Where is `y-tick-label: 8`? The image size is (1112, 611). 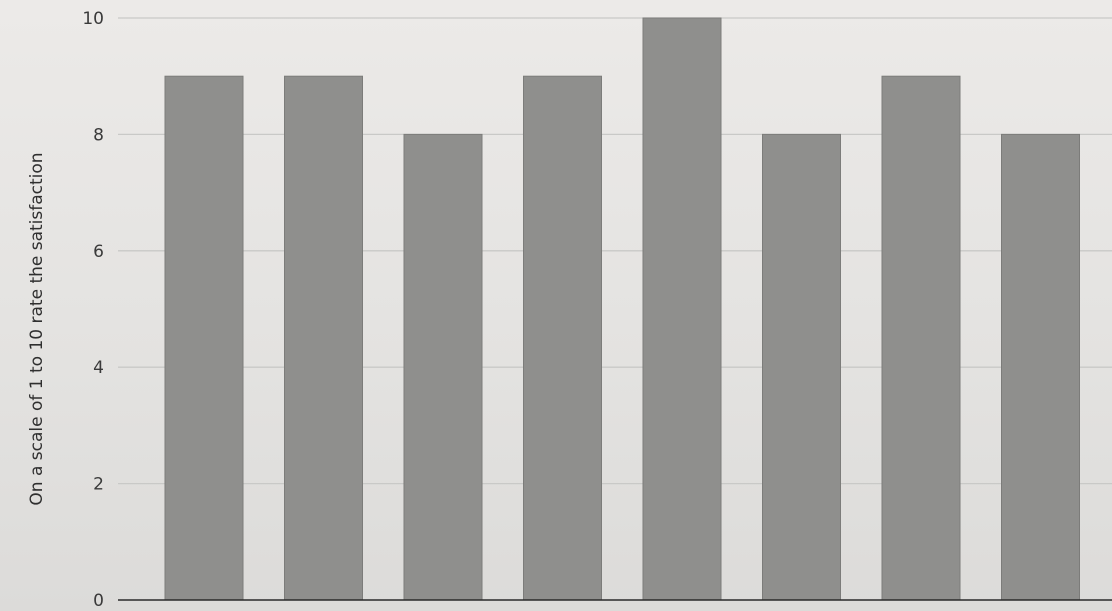
y-tick-label: 8 is located at coordinates (98, 135).